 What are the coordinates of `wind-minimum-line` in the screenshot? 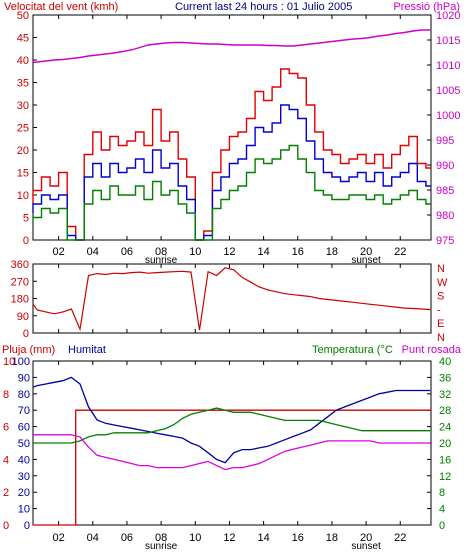 It's located at (231, 192).